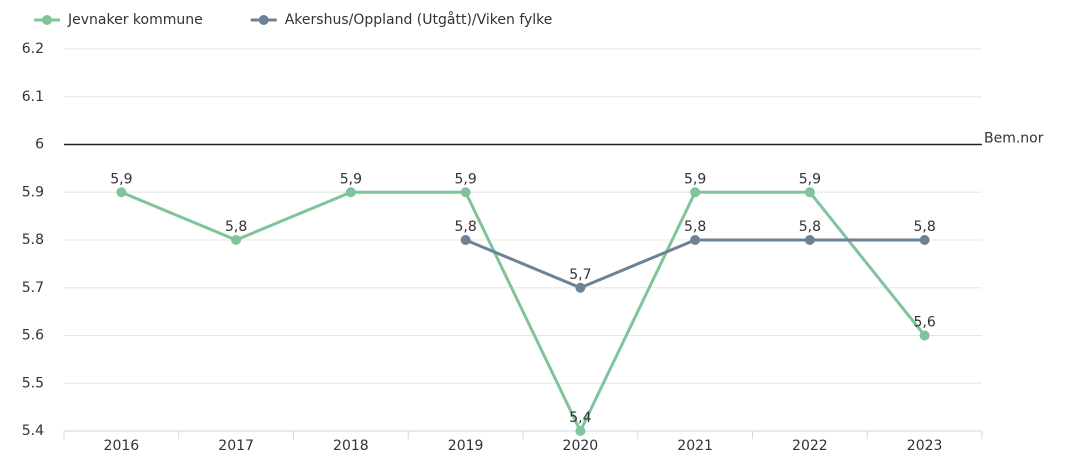  I want to click on y-tick-label: 6.2, so click(33, 49).